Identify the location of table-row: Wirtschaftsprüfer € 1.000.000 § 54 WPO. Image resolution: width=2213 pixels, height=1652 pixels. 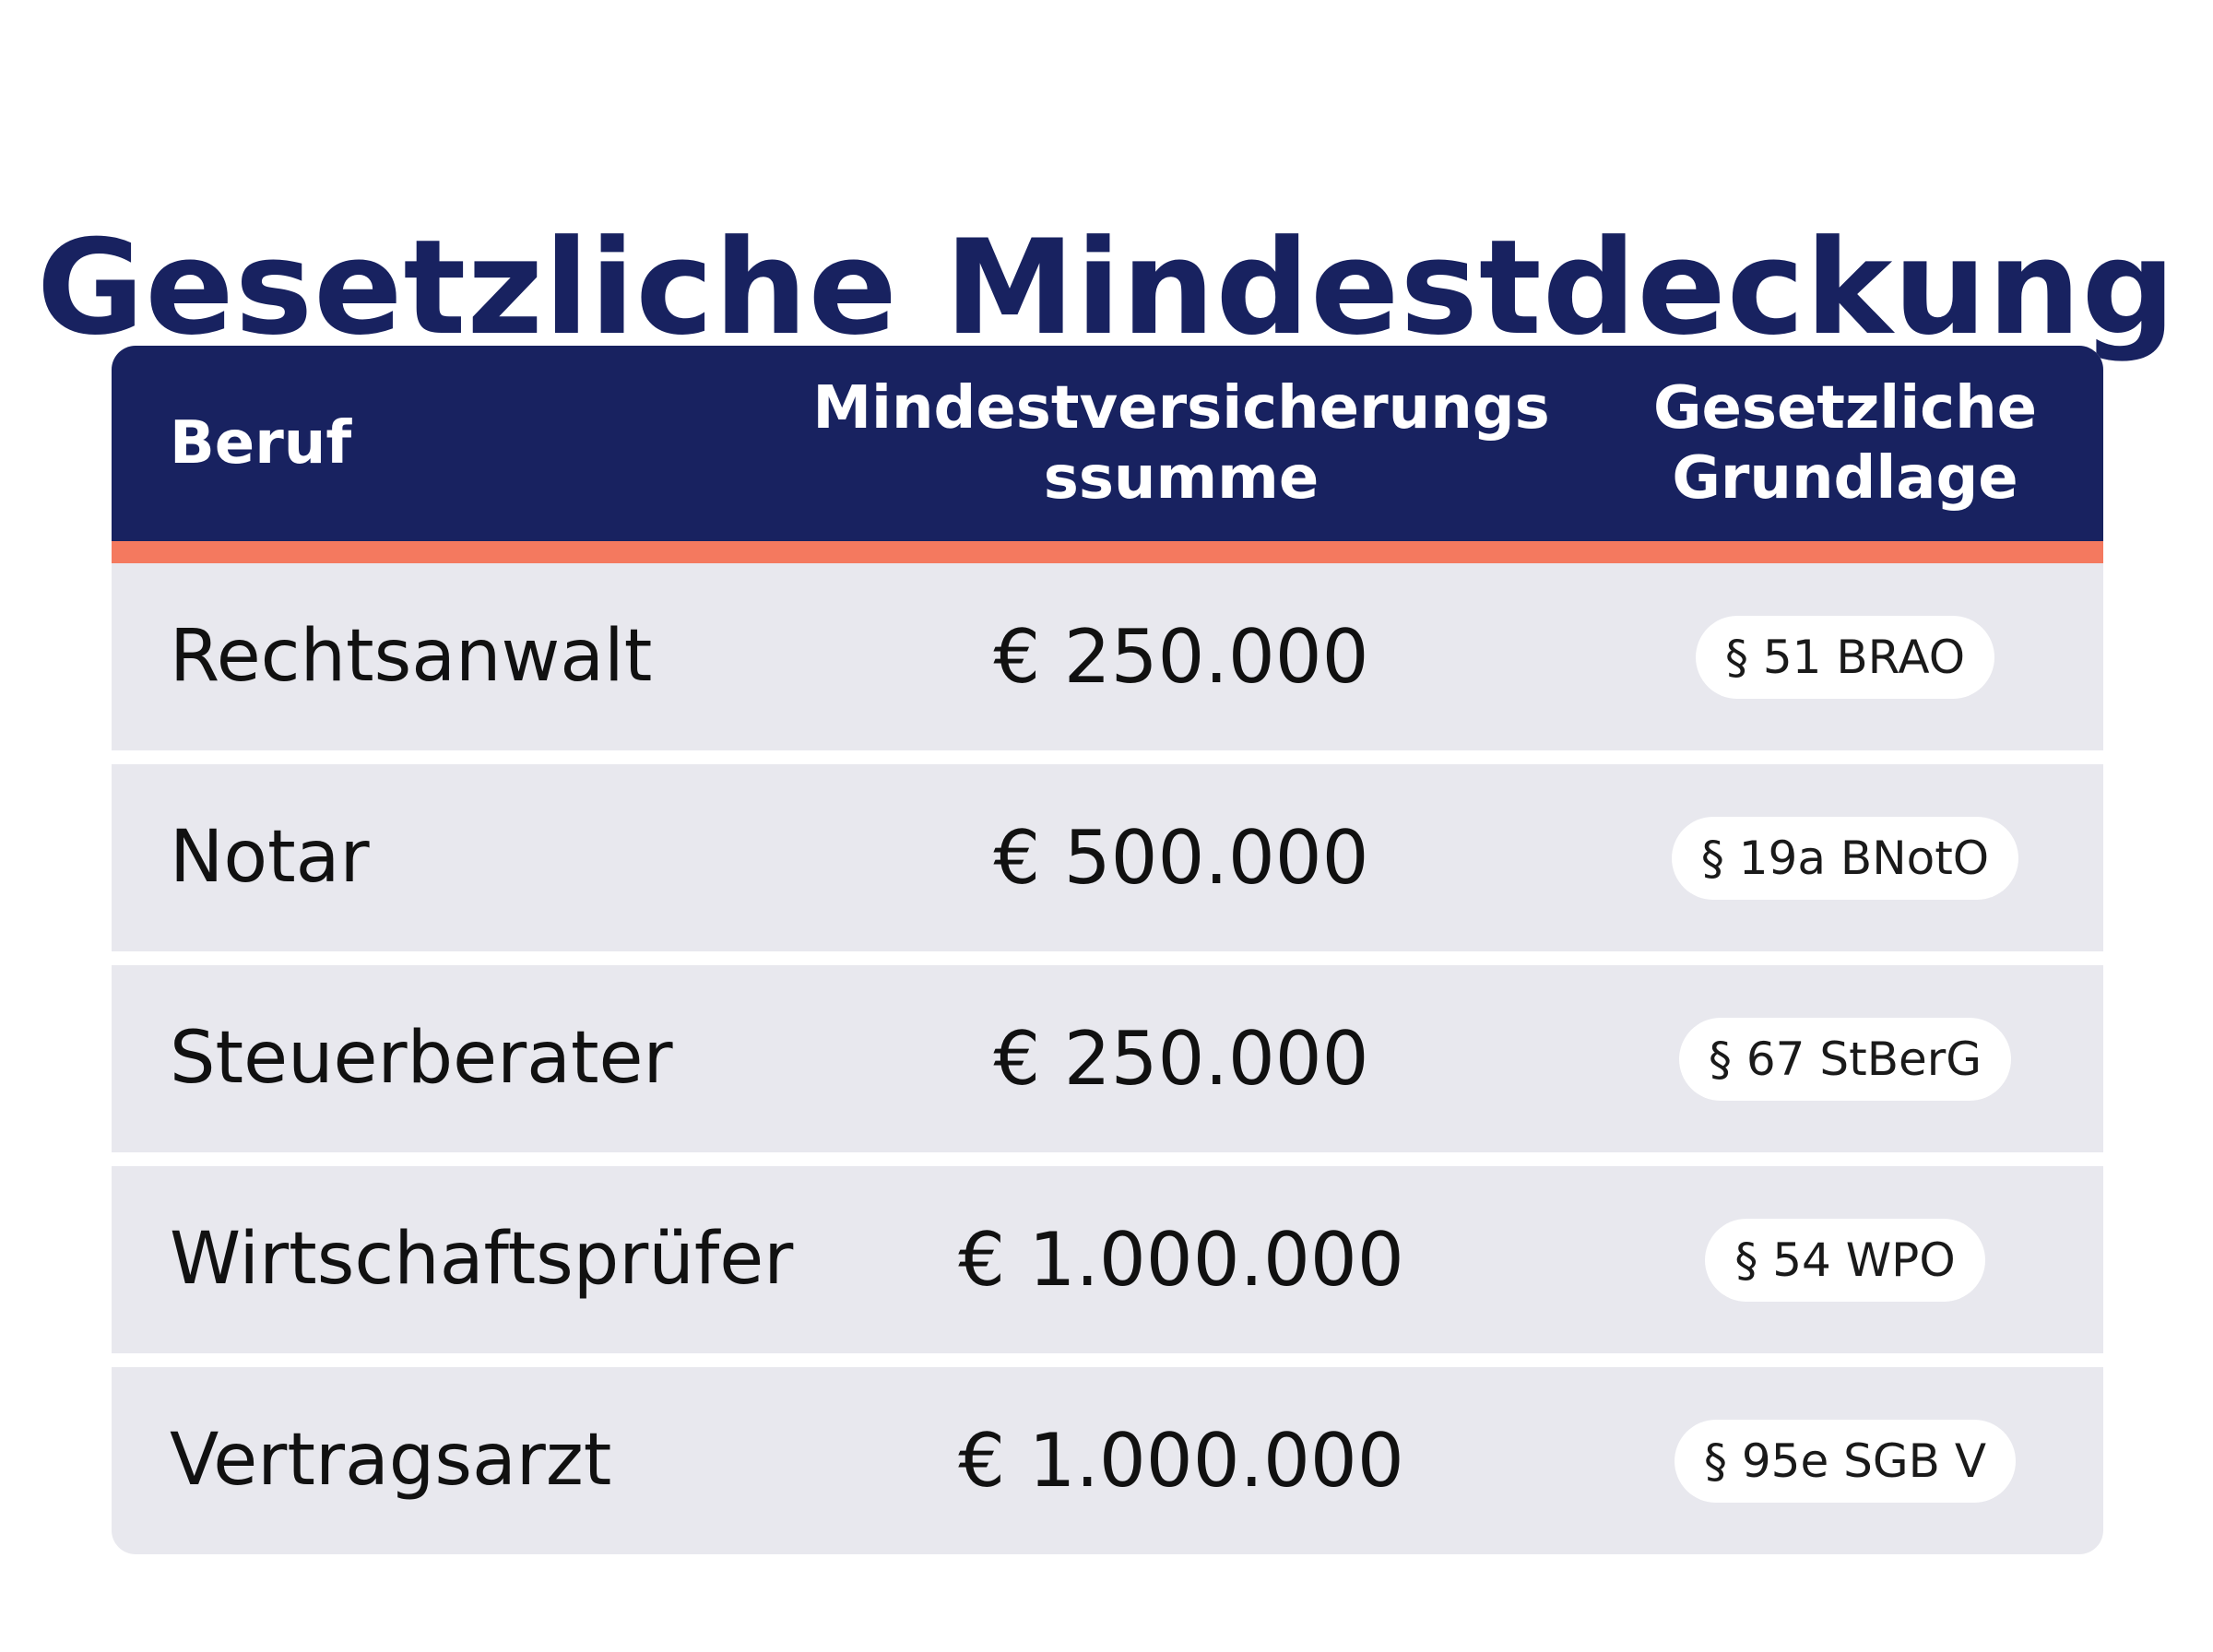
(1107, 1259).